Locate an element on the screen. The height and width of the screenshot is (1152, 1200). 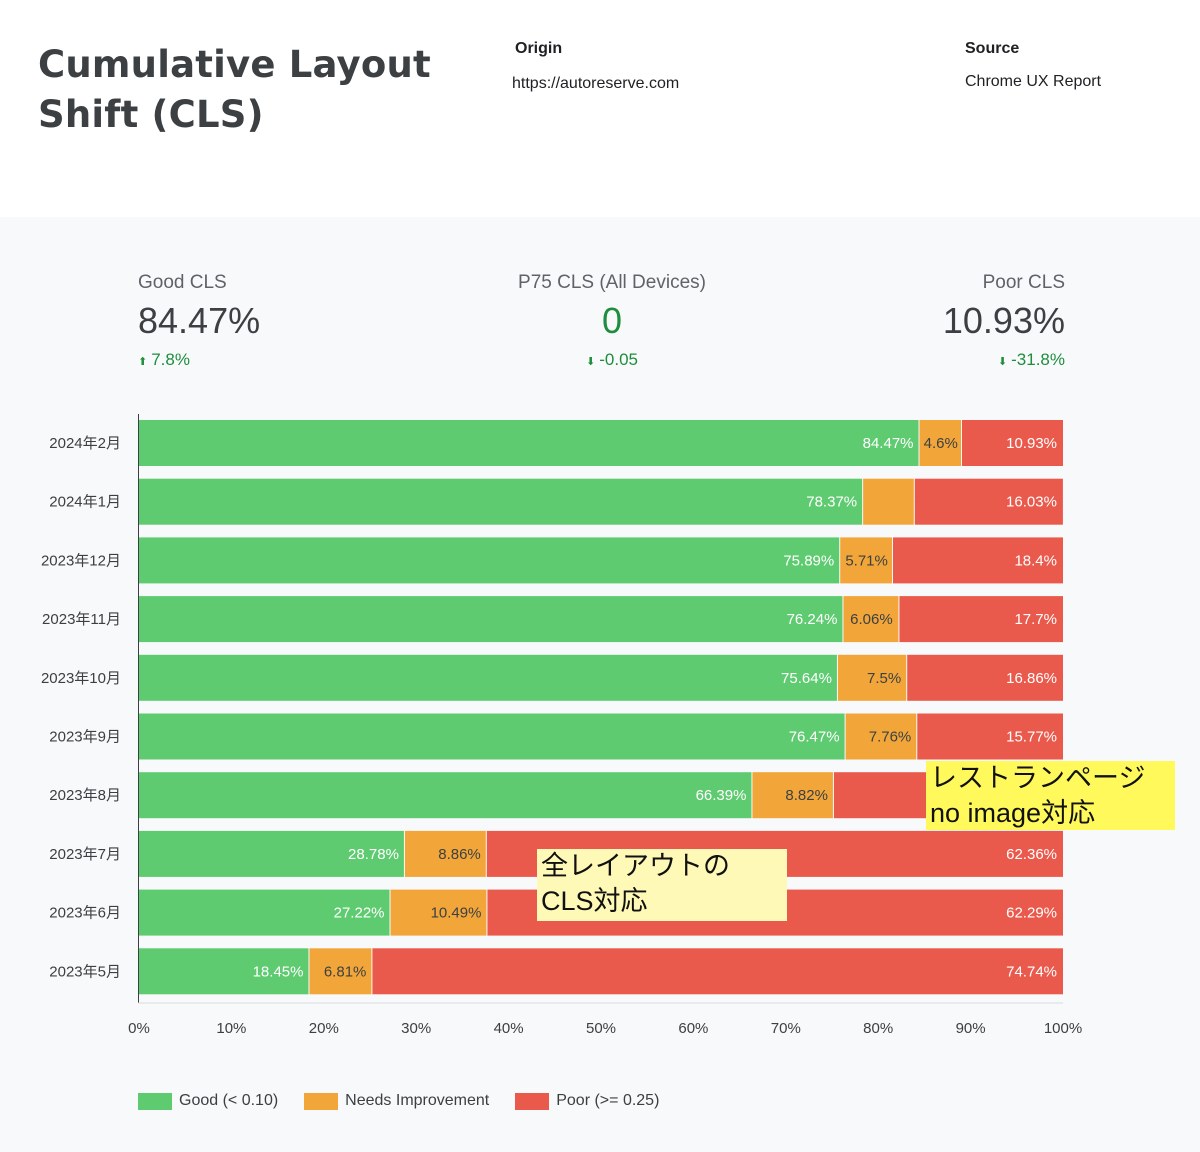
data-label-needs-improvement: 4.6% is located at coordinates (941, 443).